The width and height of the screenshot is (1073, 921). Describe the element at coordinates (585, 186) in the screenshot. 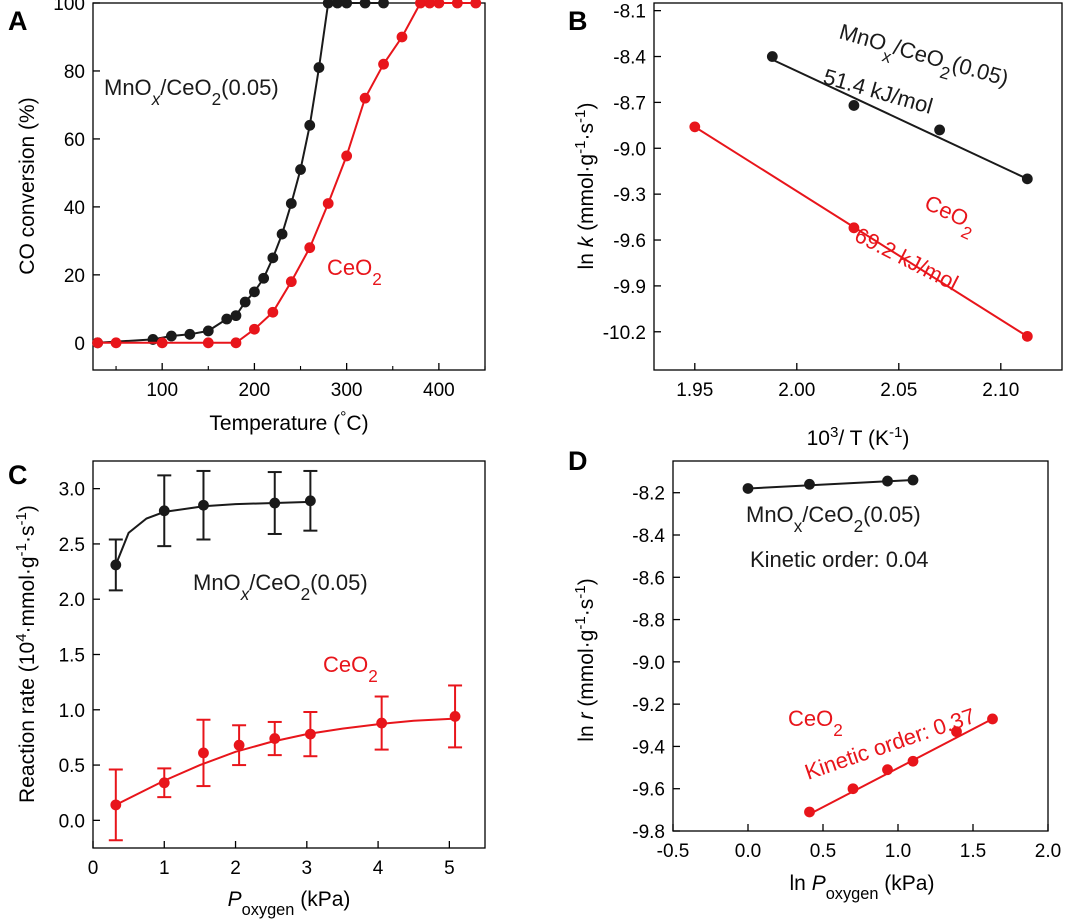

I see `y-axis-label: ln k (mmol·g-1·s-1)` at that location.